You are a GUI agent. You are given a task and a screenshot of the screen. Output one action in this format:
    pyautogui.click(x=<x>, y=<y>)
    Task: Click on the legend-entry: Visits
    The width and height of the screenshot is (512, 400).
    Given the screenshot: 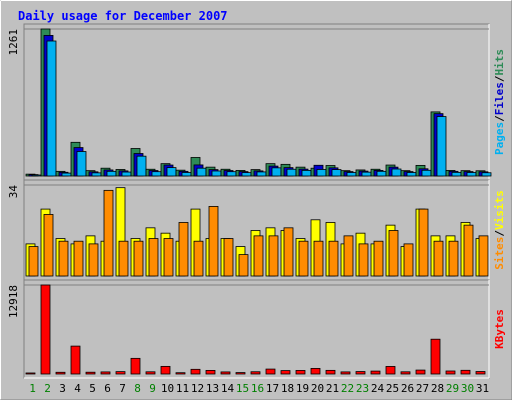 What is the action you would take?
    pyautogui.click(x=499, y=210)
    